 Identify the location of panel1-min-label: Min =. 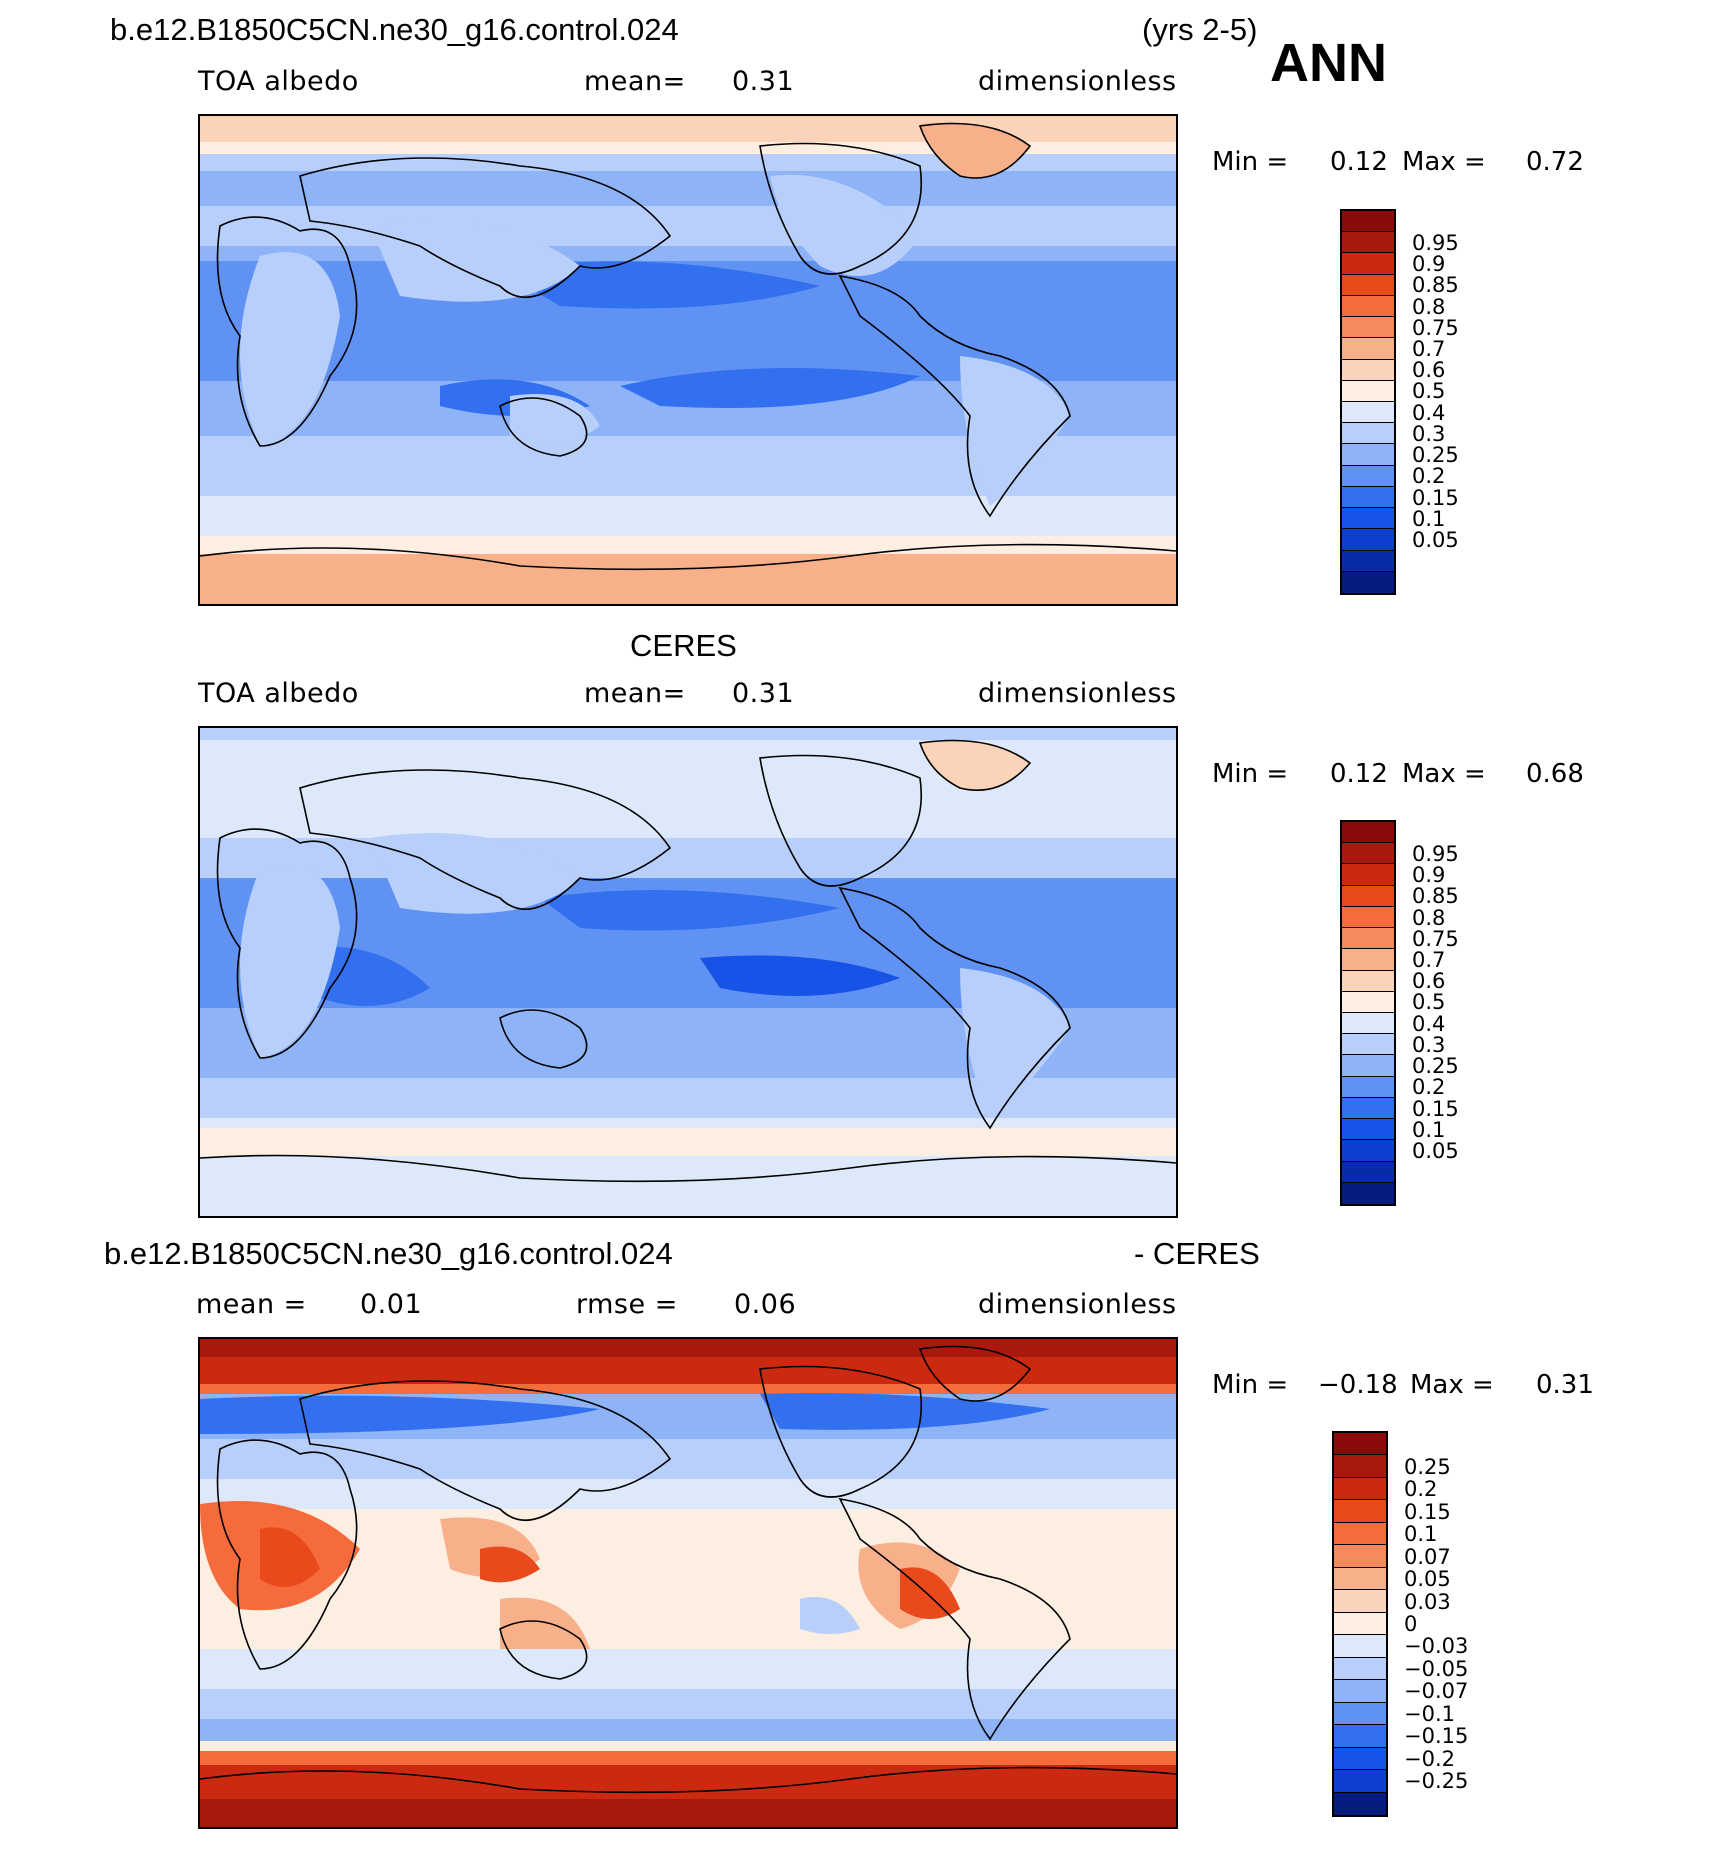
(1250, 162).